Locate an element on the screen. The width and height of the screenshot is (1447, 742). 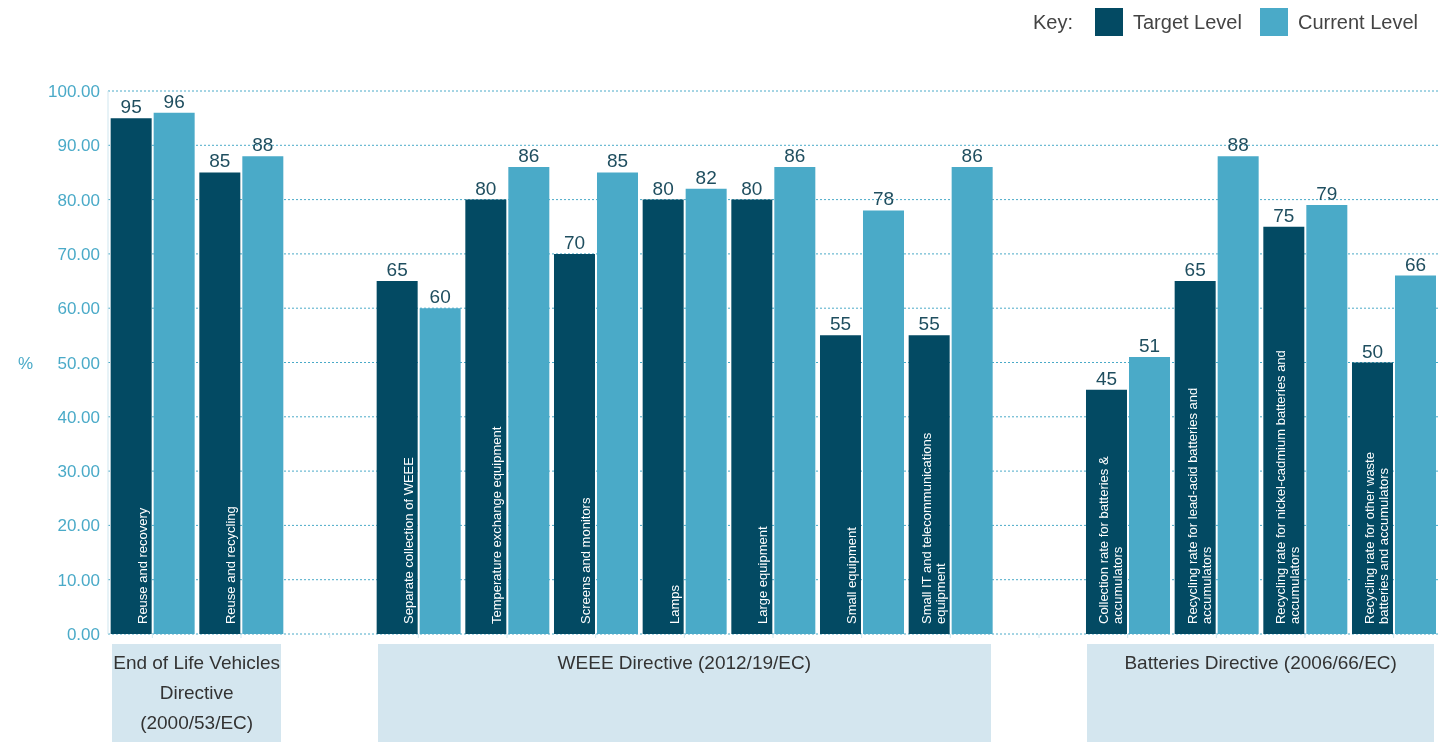
legend-label: Target Level is located at coordinates (1187, 22).